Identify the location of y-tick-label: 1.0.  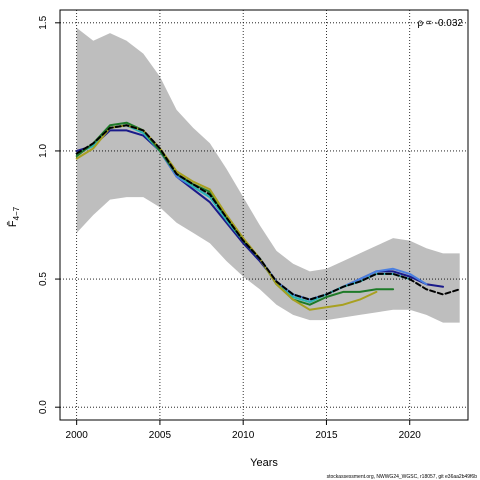
(43, 151).